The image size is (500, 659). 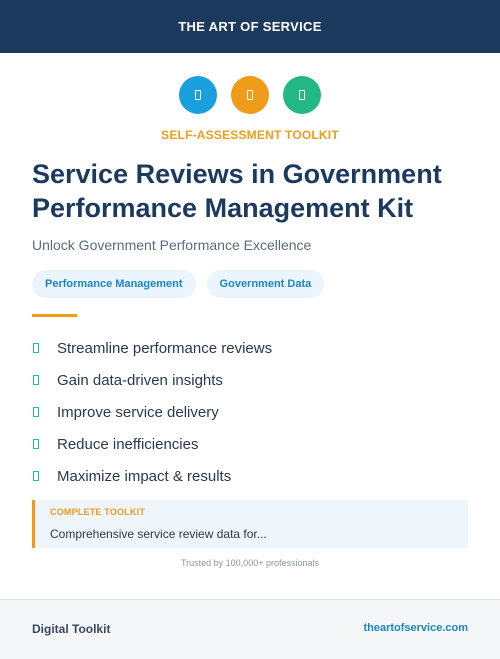 What do you see at coordinates (140, 380) in the screenshot?
I see `feature-text: Gain data-driven insights` at bounding box center [140, 380].